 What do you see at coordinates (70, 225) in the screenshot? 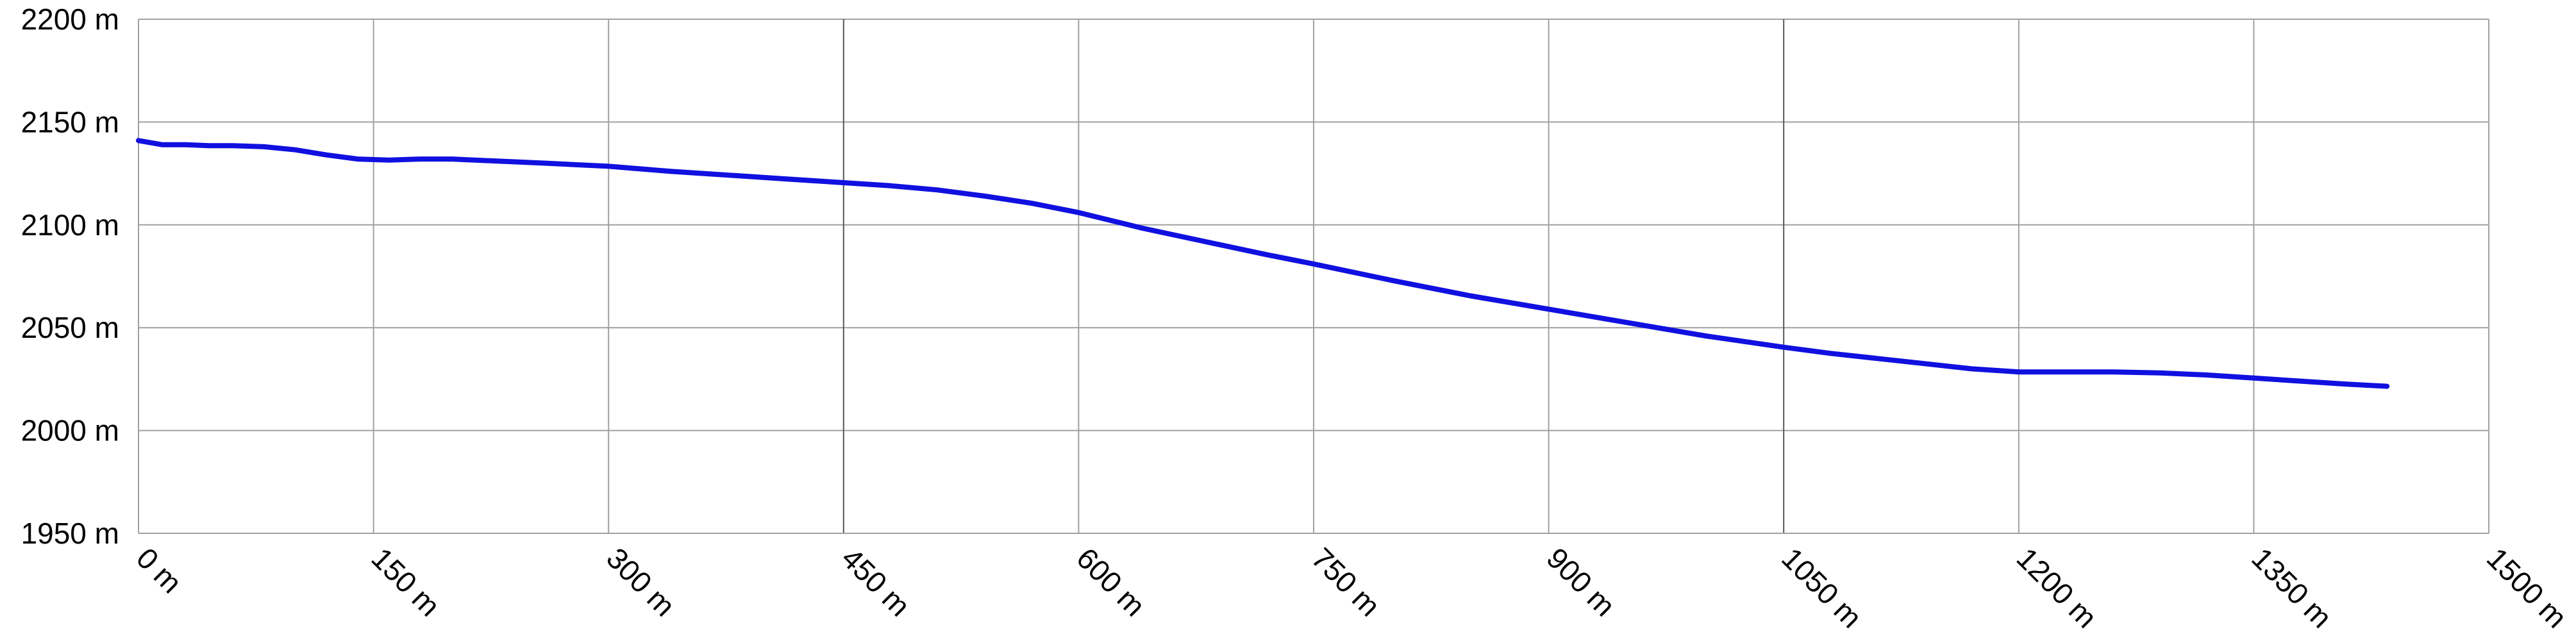
I see `y-tick-label: 2100 m` at bounding box center [70, 225].